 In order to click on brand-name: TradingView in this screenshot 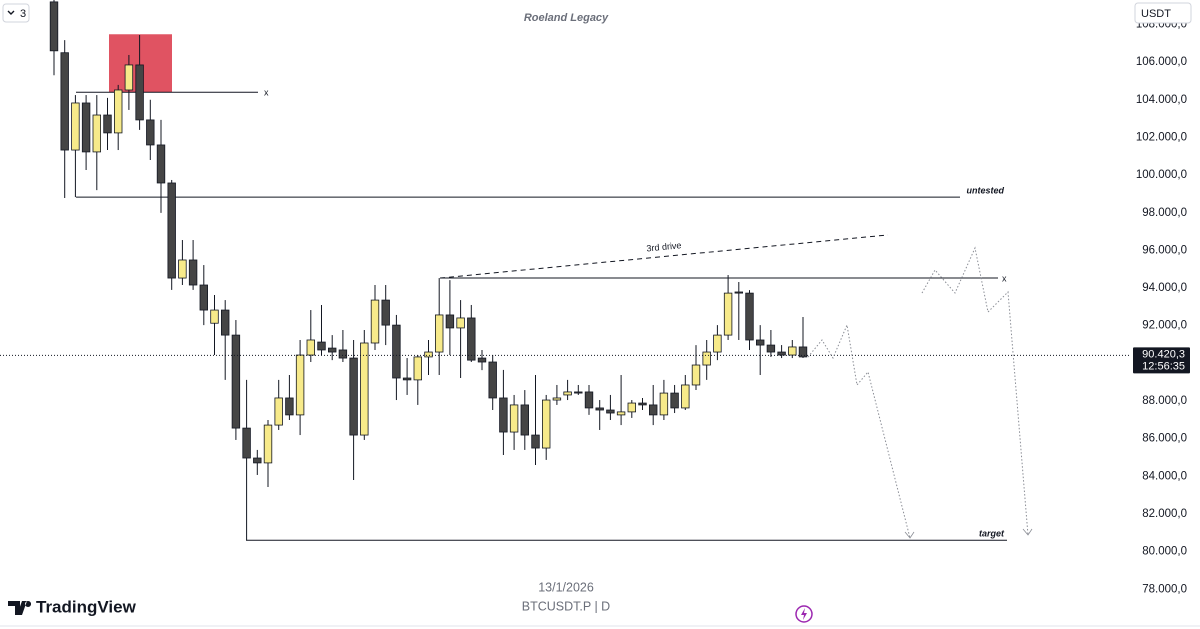, I will do `click(86, 606)`.